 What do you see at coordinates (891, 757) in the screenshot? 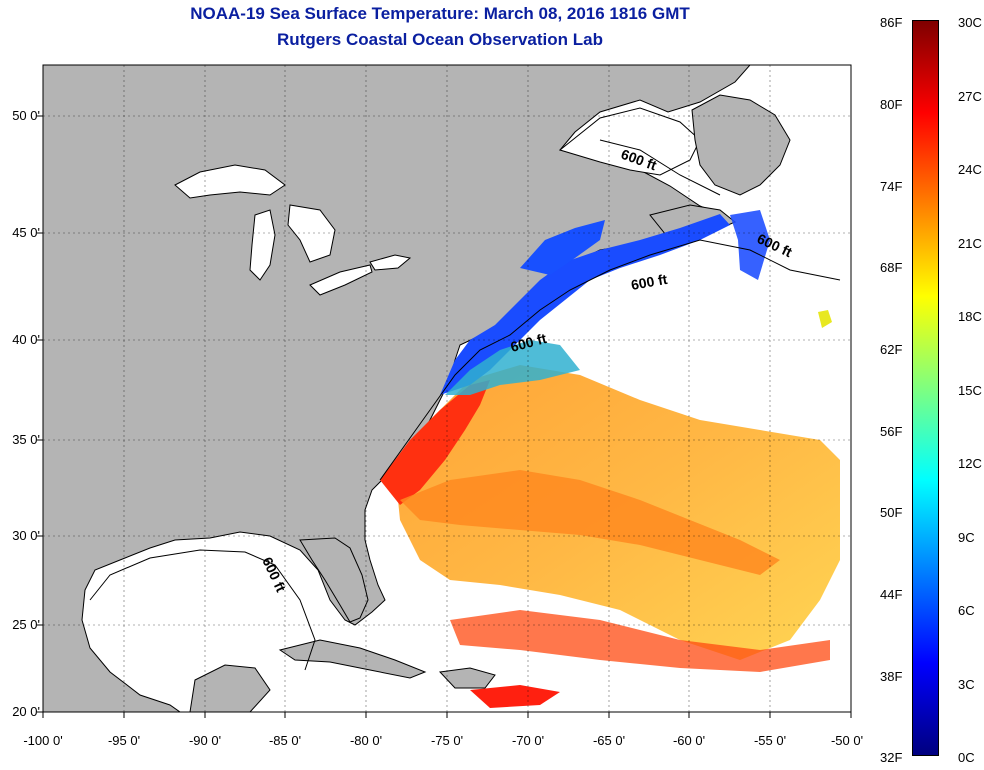
I see `colorbar-label-32f: 32F` at bounding box center [891, 757].